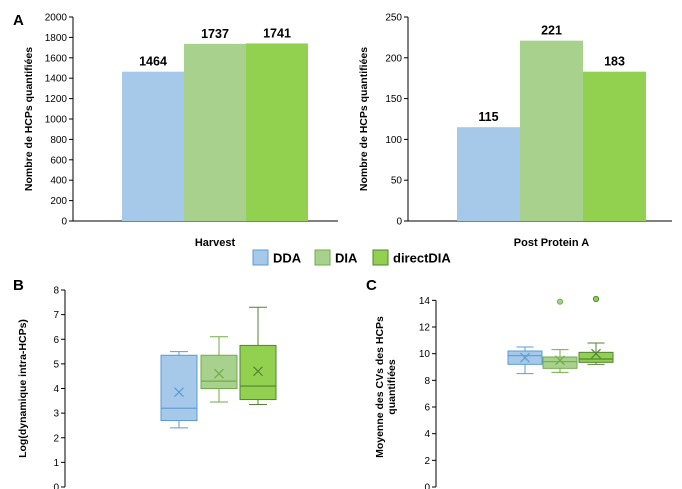 The height and width of the screenshot is (489, 682). What do you see at coordinates (397, 181) in the screenshot?
I see `y-tick-label: 50` at bounding box center [397, 181].